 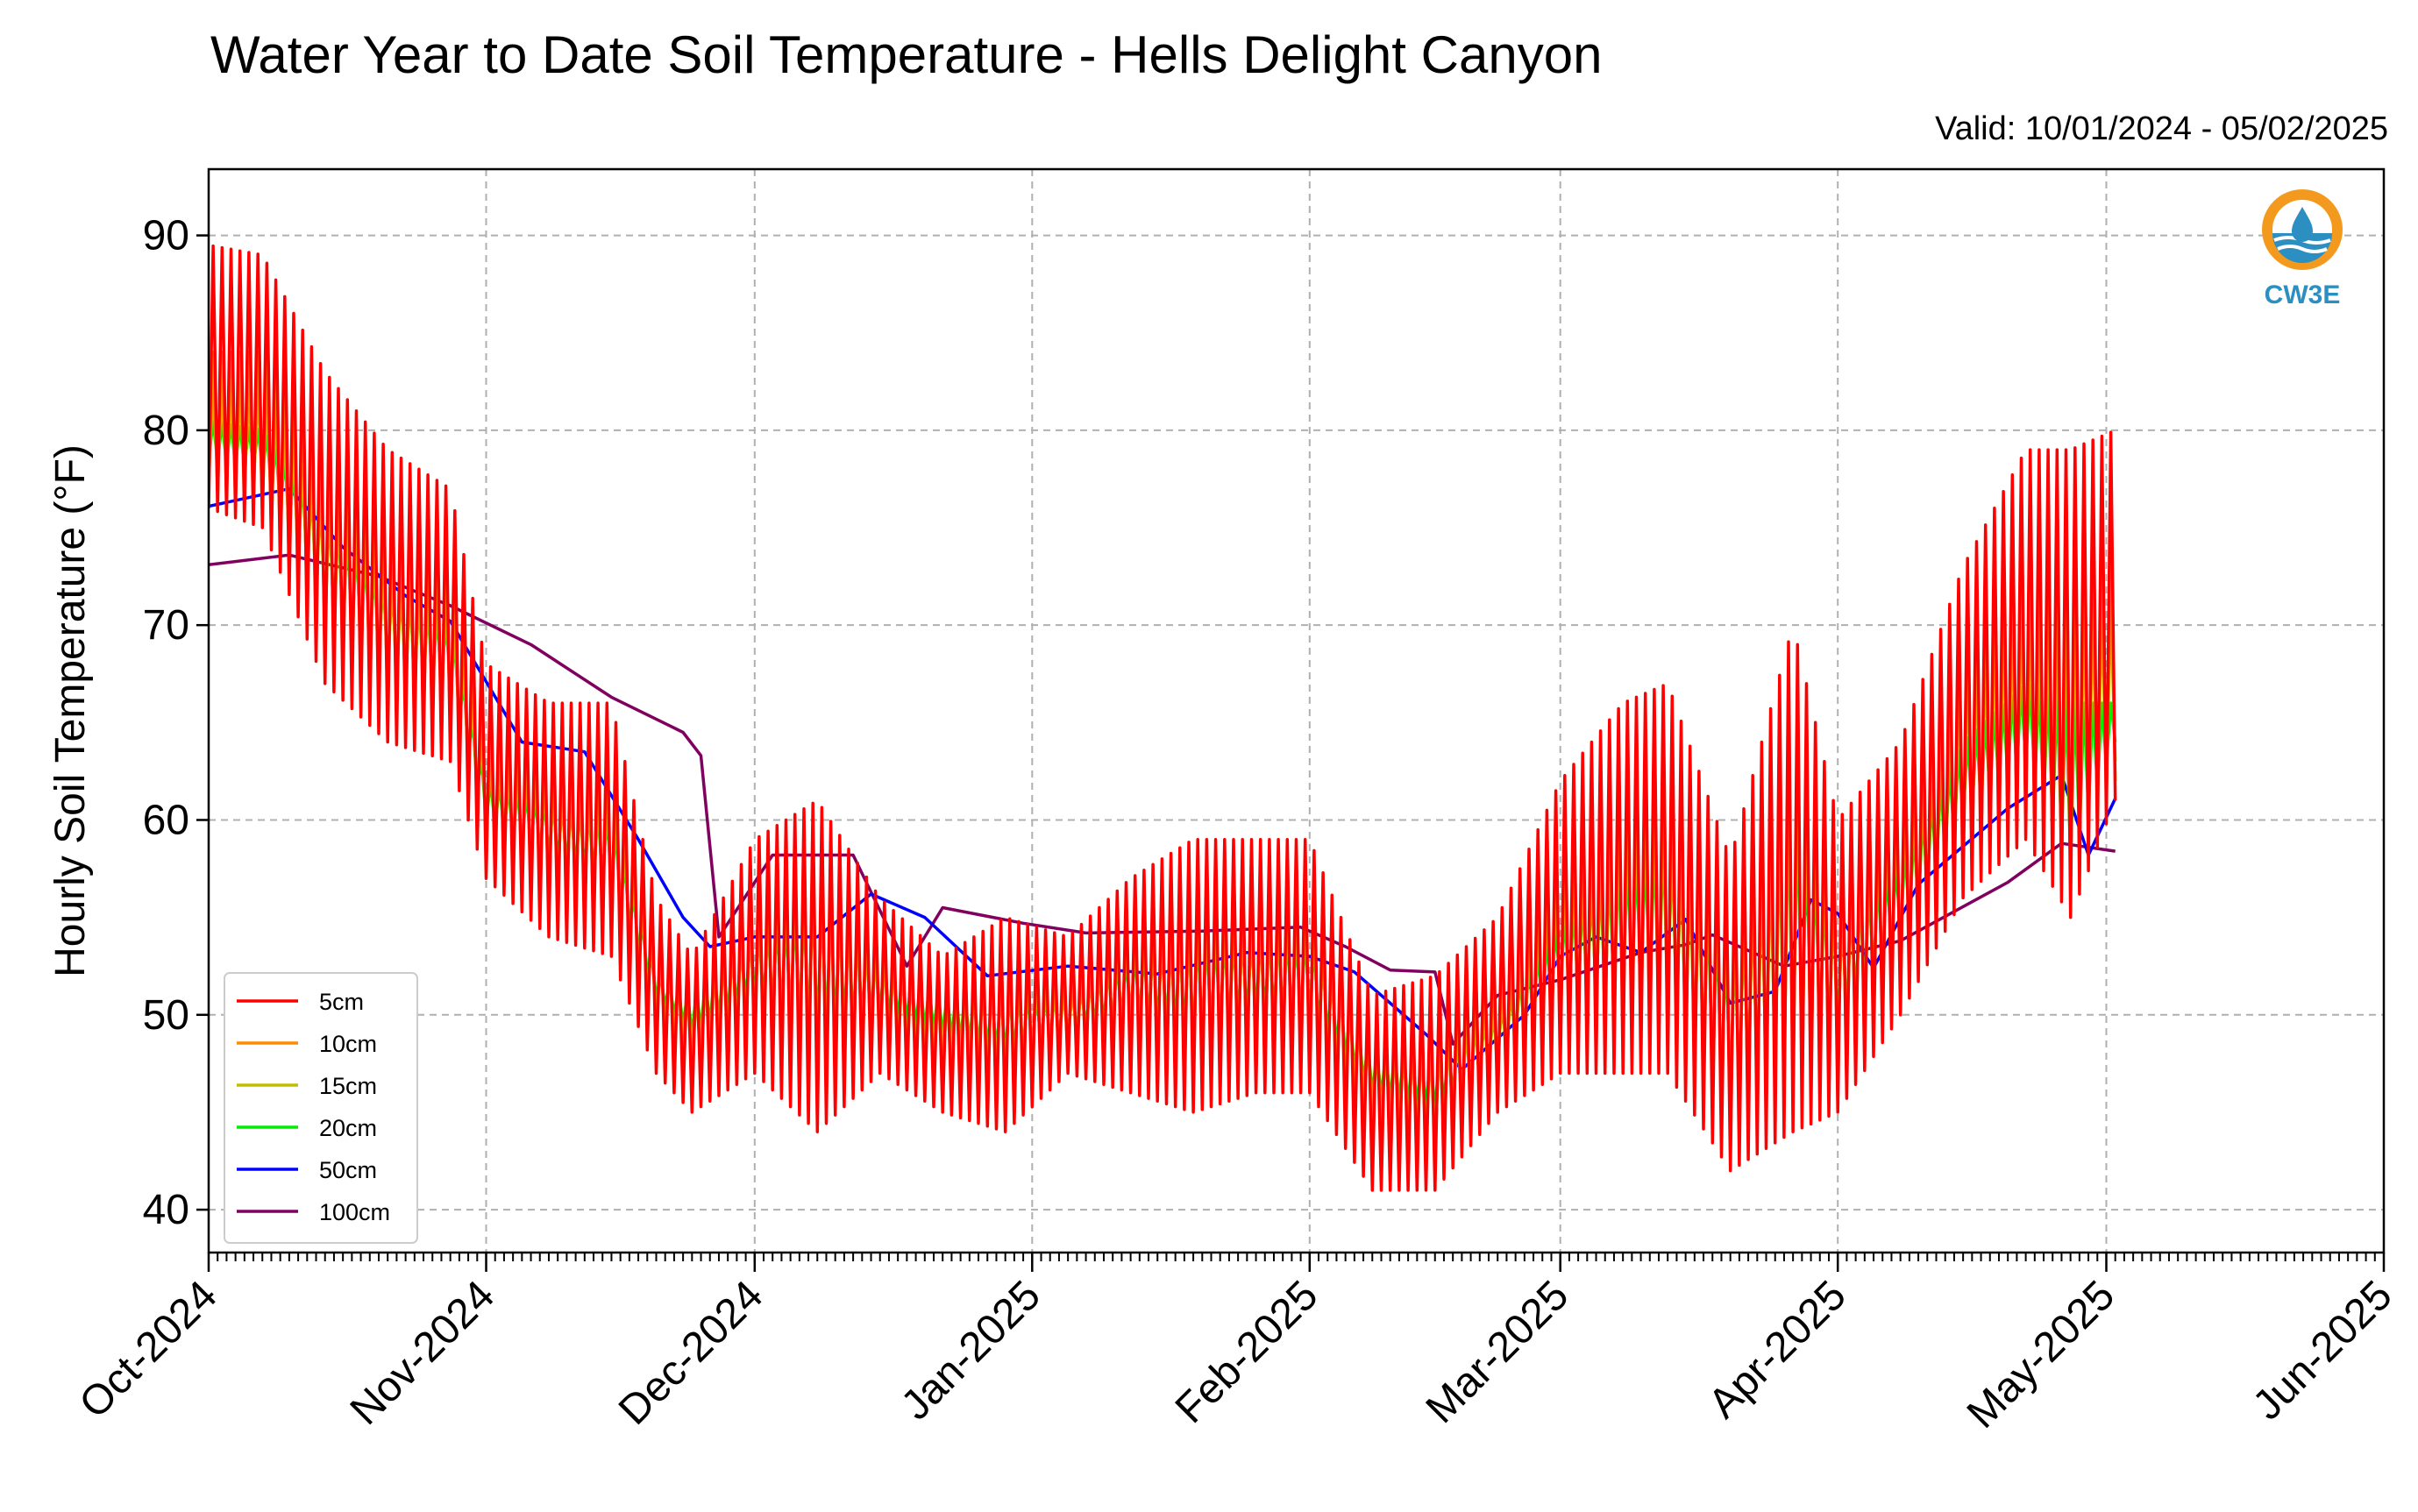 What do you see at coordinates (70, 710) in the screenshot?
I see `y-axis-label: Hourly Soil Temperature (°F)` at bounding box center [70, 710].